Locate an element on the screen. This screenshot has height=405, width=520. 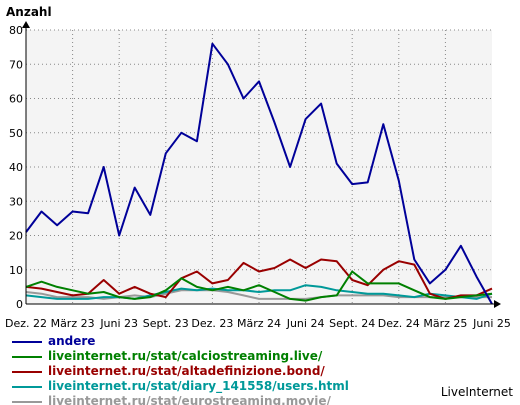
y-tick-label: 10 is located at coordinates (16, 270).